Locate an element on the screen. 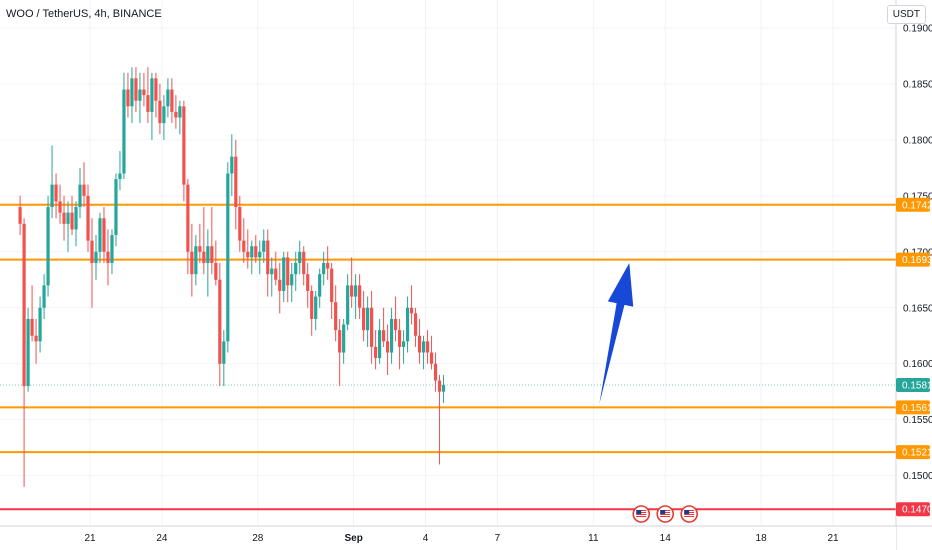 This screenshot has height=550, width=932. x-tick-label: 11 is located at coordinates (593, 538).